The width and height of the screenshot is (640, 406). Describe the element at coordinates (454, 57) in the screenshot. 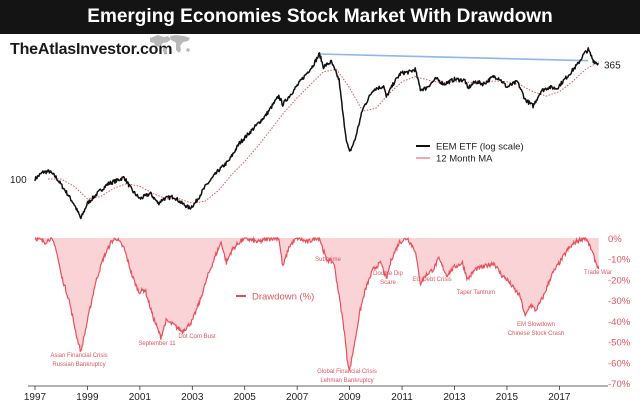

I see `prior-high-line` at that location.